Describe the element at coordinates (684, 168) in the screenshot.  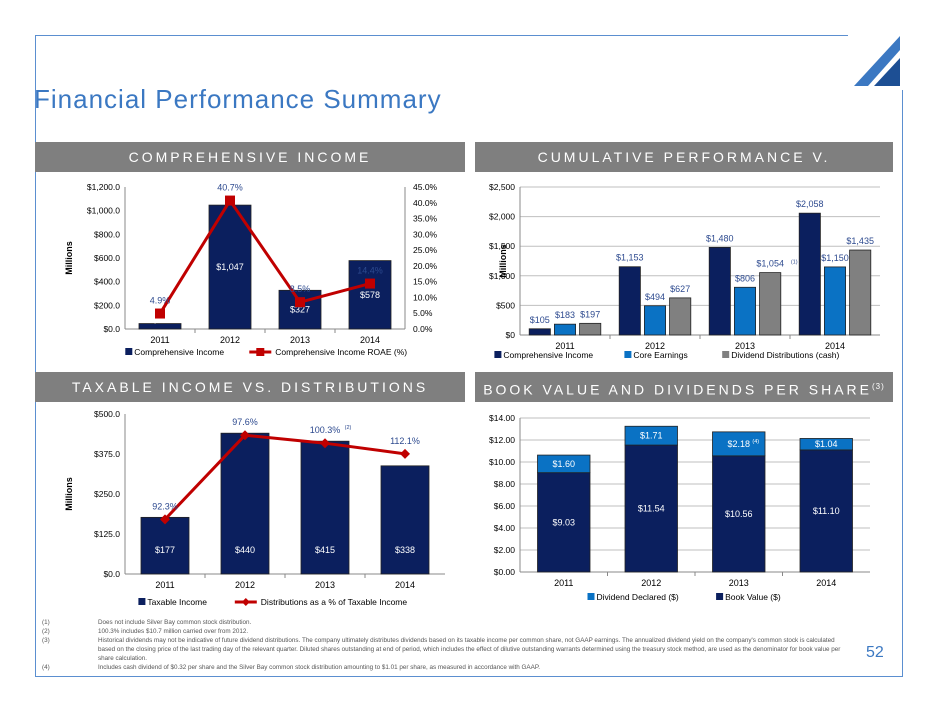
I see `section-header-cumulative-performance: CUMULATIVE PERFORMANCE V. DISTRIBUTIONS` at that location.